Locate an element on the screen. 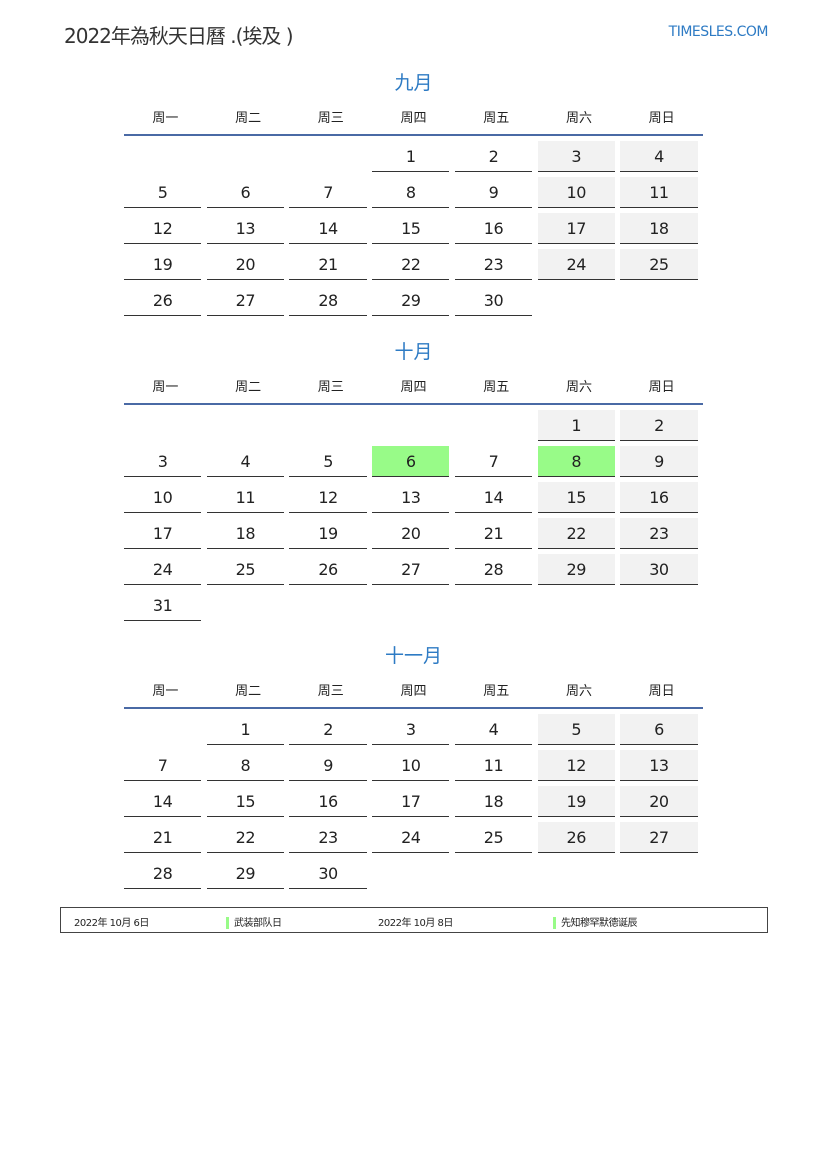  weekday-label: 周四 is located at coordinates (413, 691).